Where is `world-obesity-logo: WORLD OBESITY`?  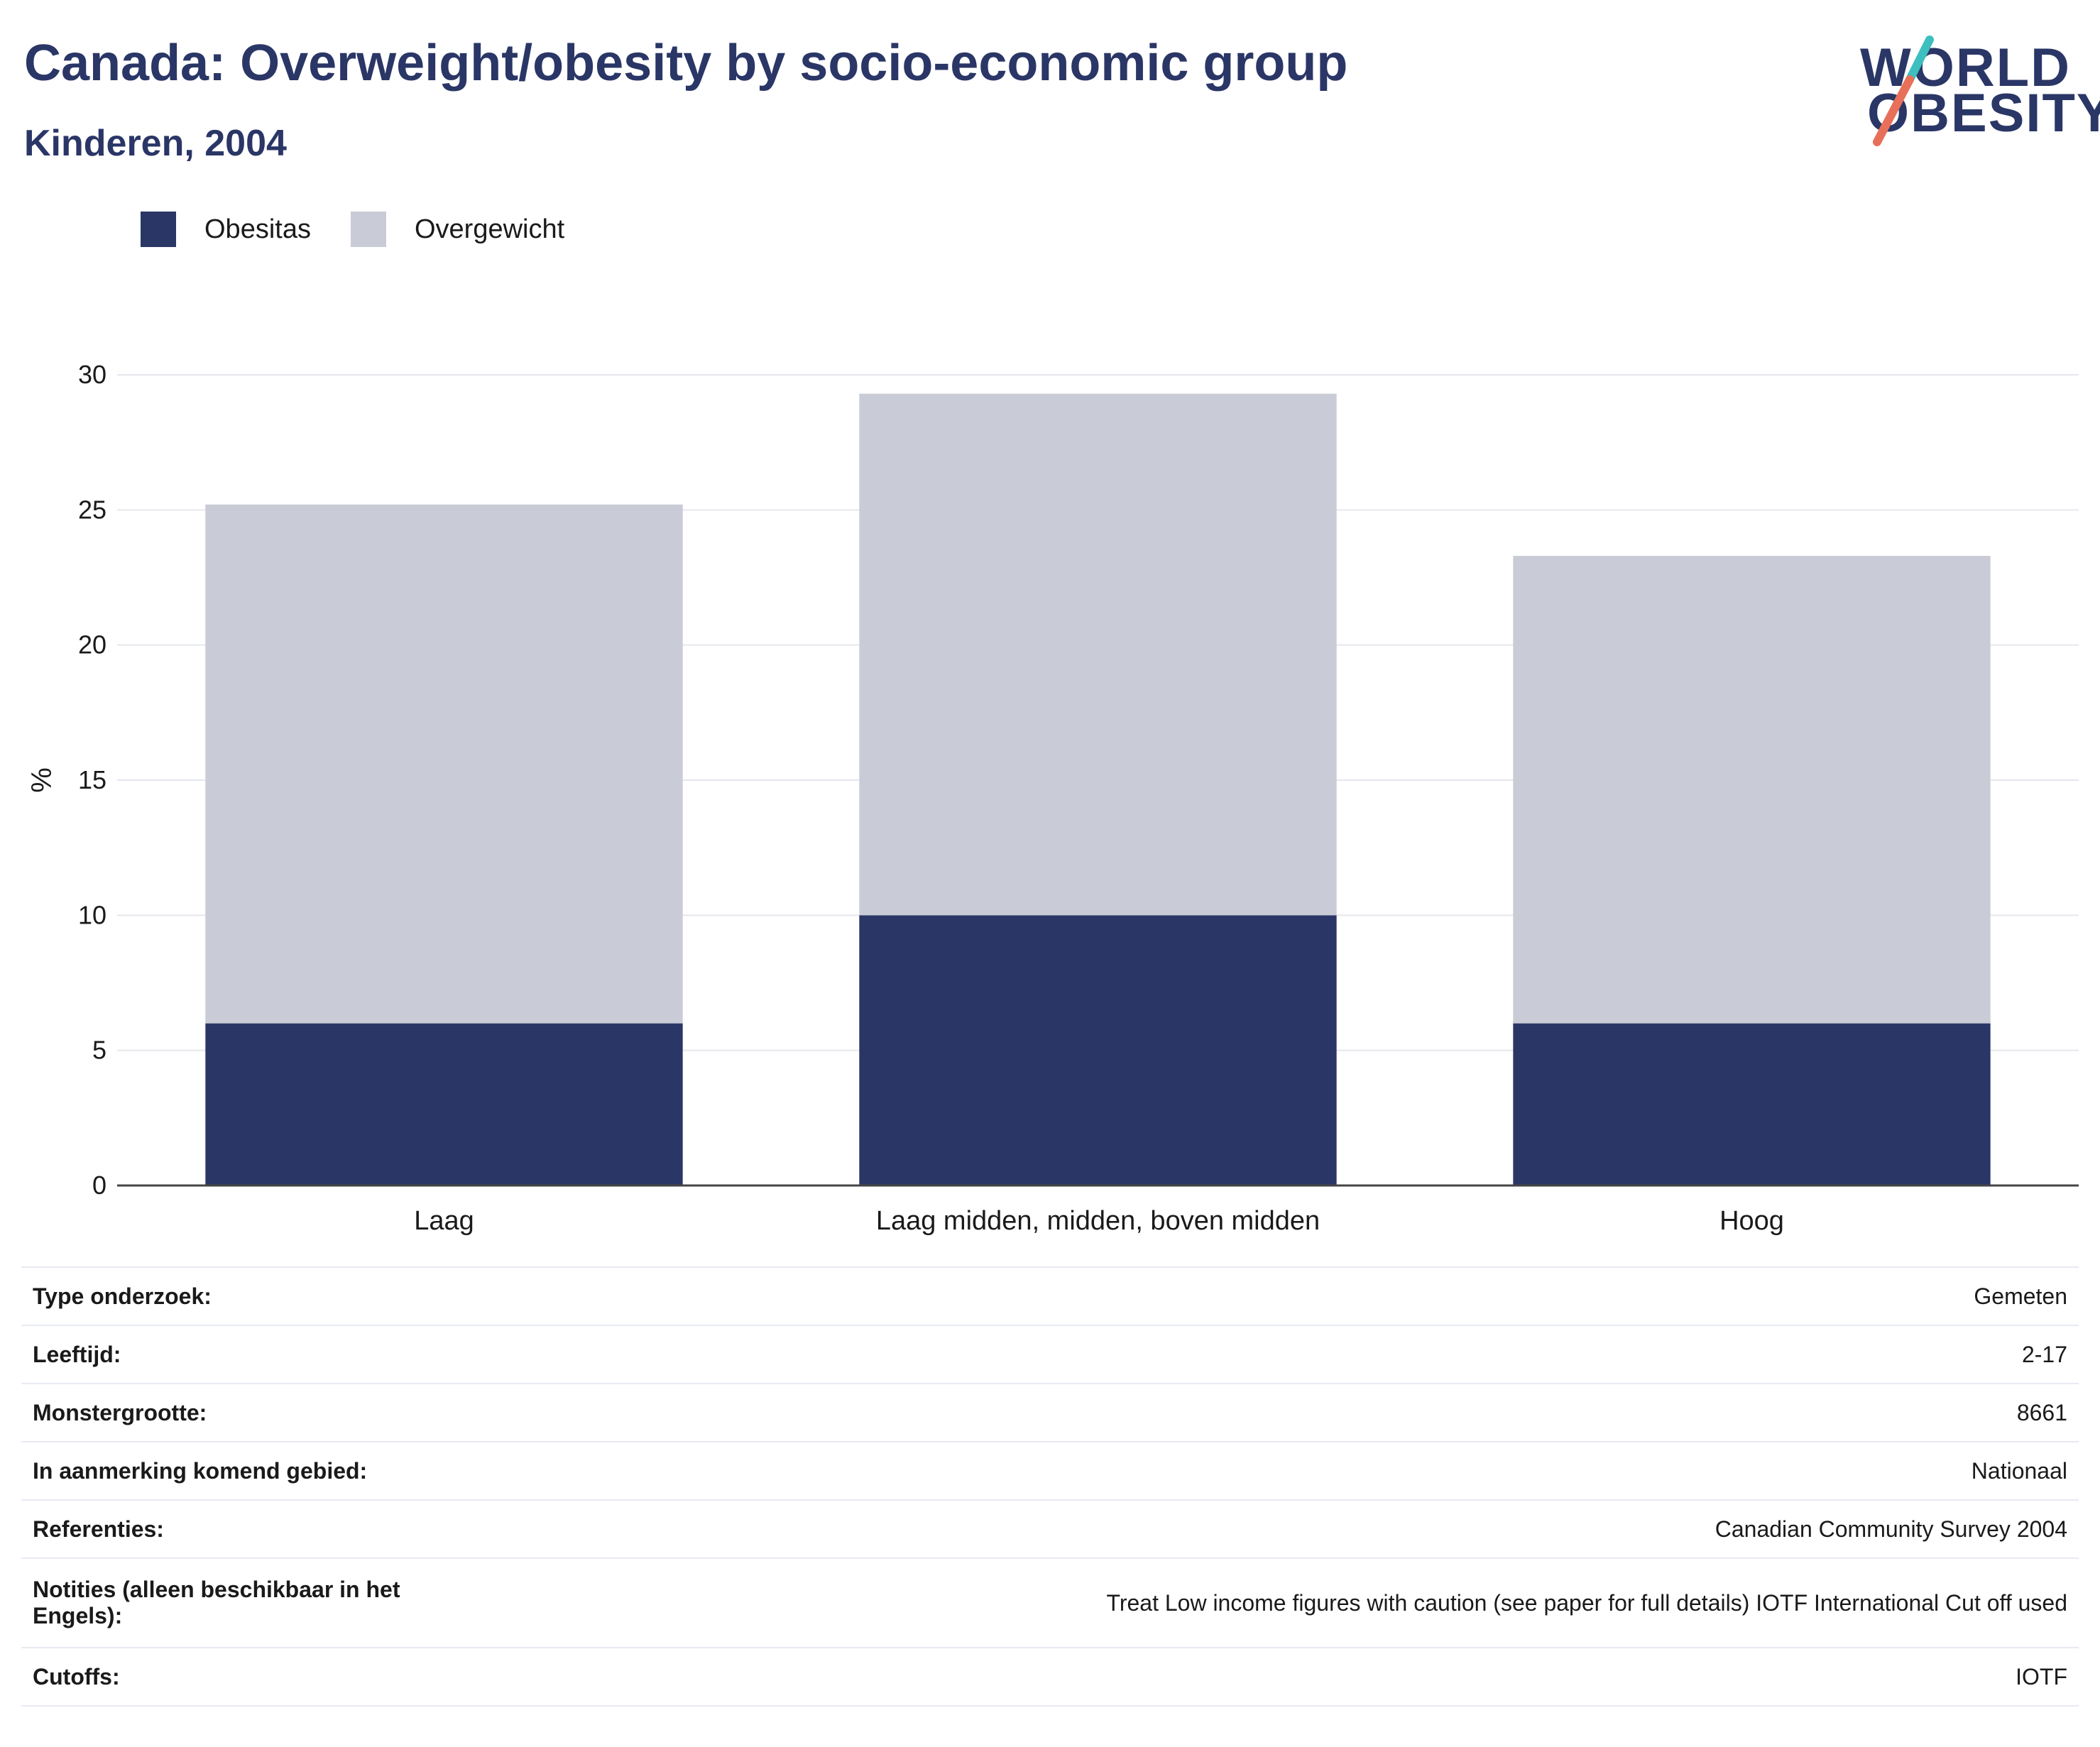 world-obesity-logo: WORLD OBESITY is located at coordinates (1973, 87).